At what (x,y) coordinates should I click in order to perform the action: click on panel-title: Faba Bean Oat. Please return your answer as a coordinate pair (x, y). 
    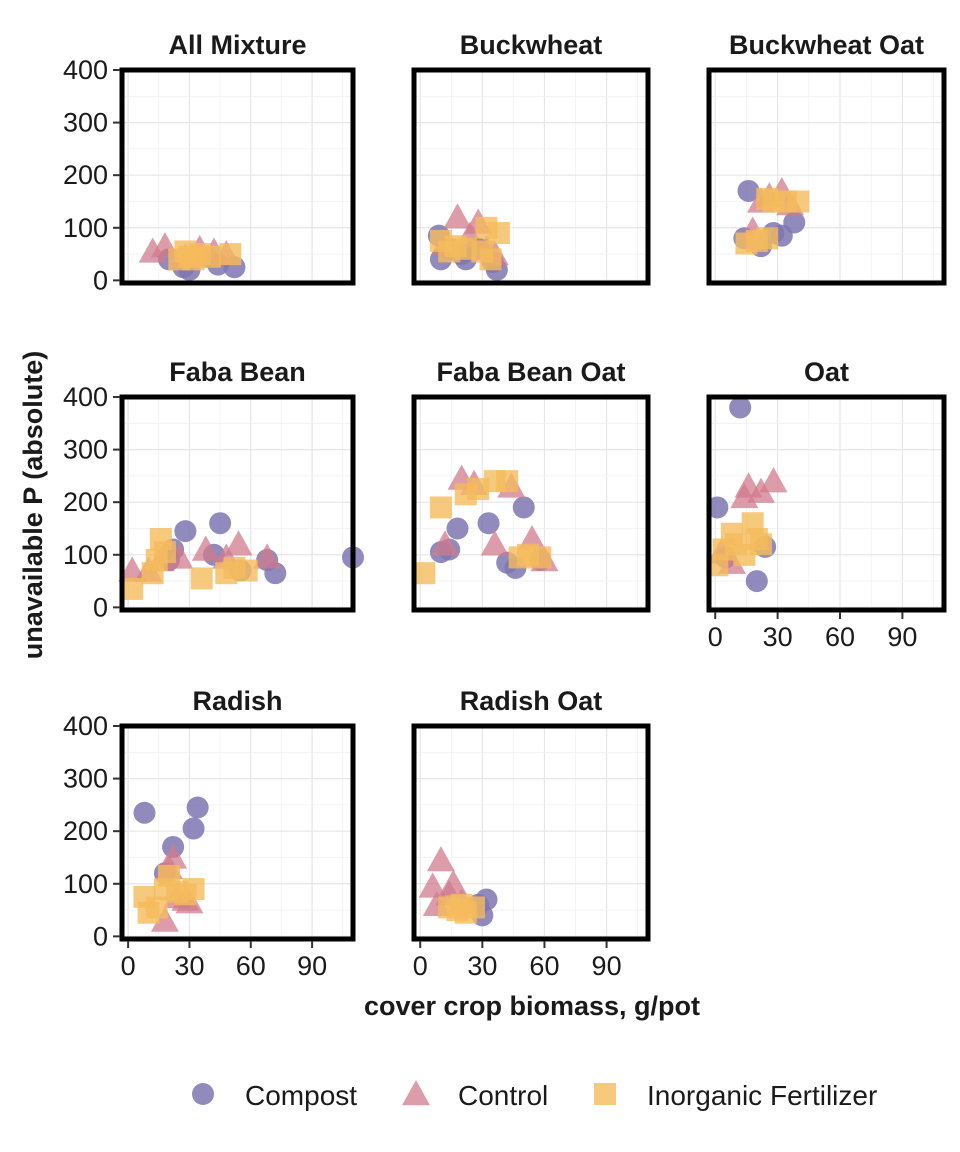
    Looking at the image, I should click on (530, 372).